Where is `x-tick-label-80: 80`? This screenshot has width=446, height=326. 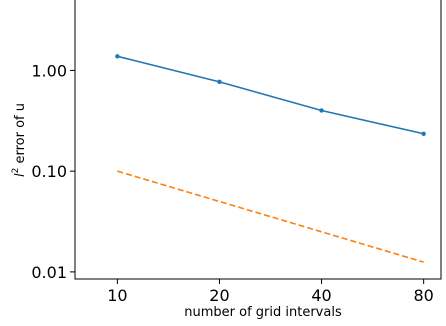
x-tick-label-80: 80 is located at coordinates (423, 295).